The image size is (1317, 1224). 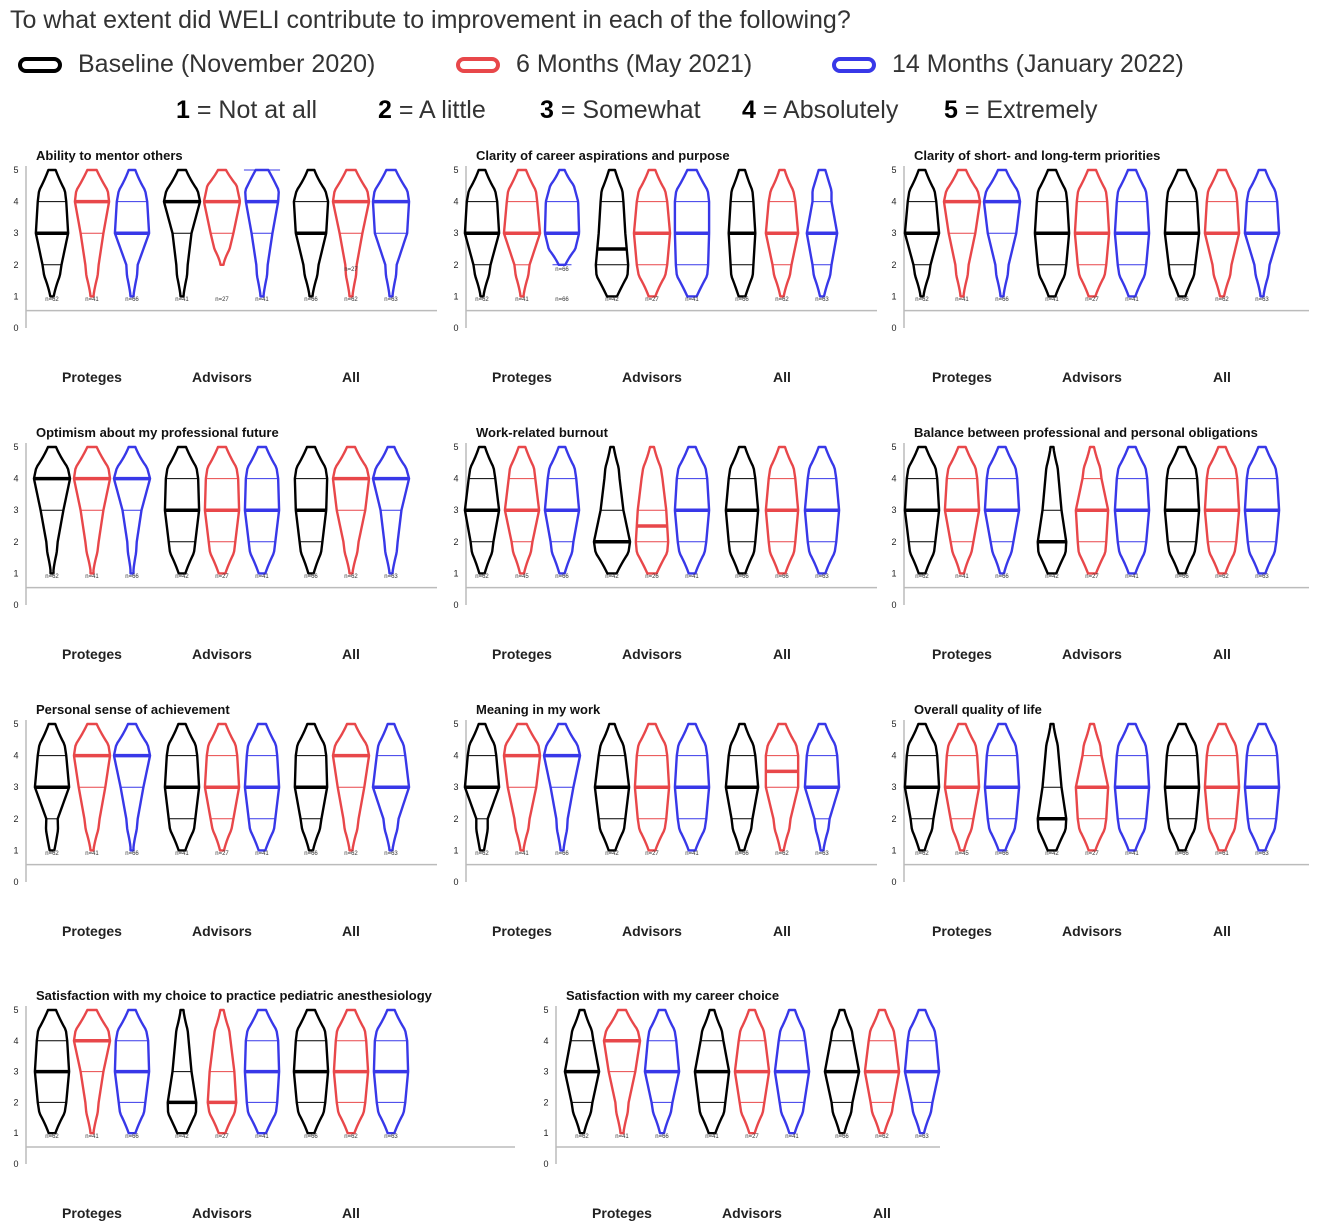 I want to click on sample-size-label: n=26, so click(x=652, y=577).